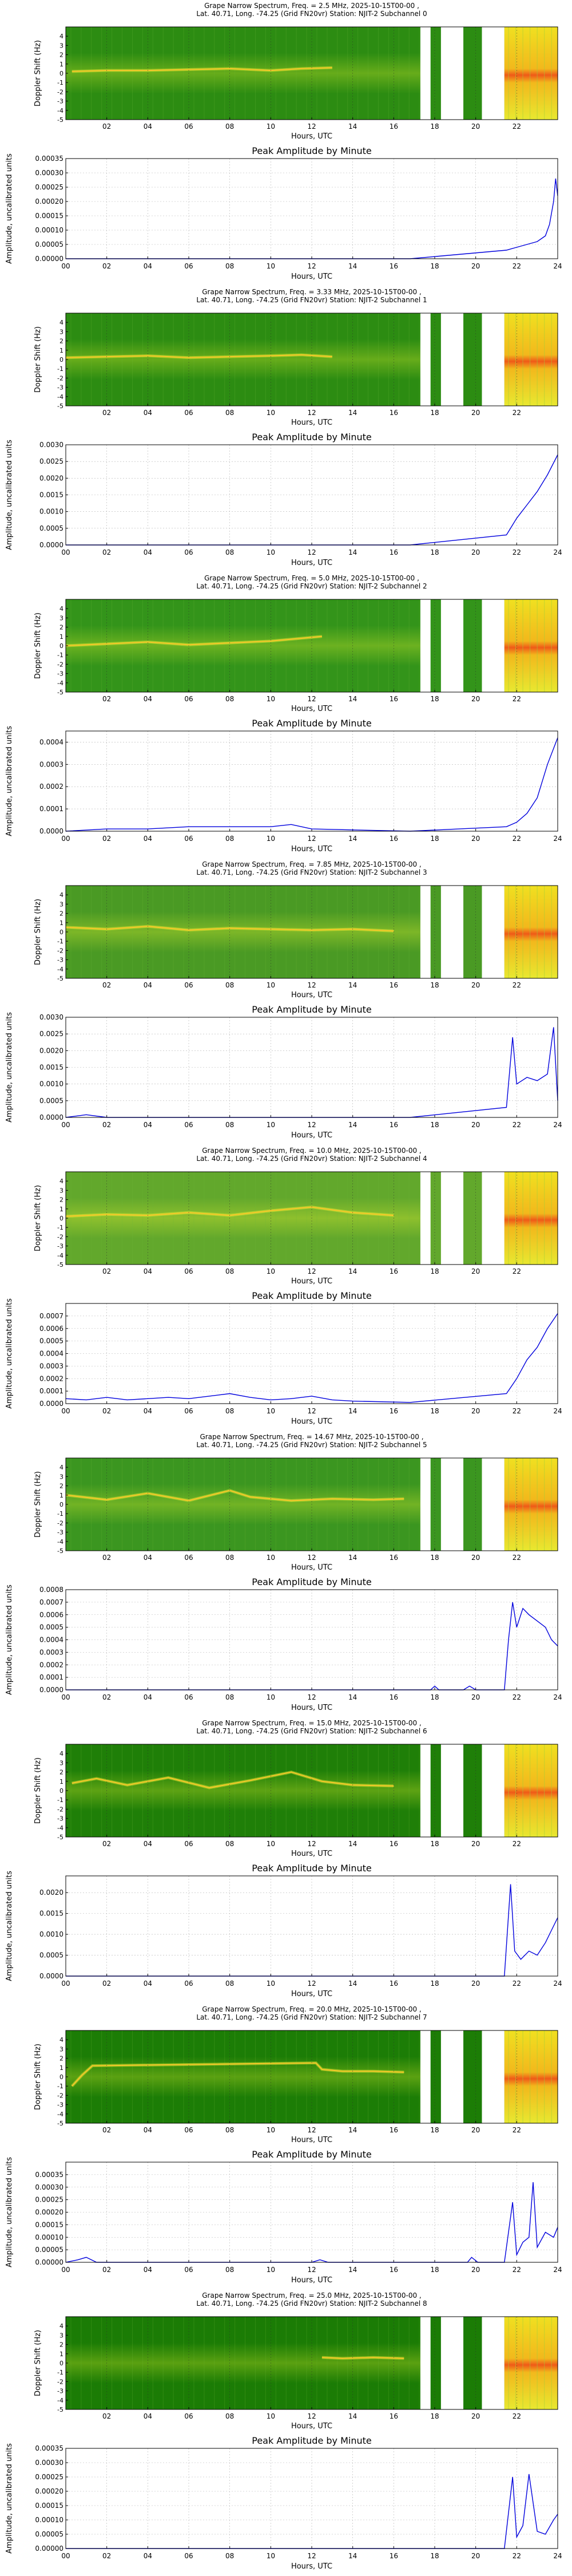  Describe the element at coordinates (311, 422) in the screenshot. I see `spectrogram-x-label: Hours, UTC` at that location.